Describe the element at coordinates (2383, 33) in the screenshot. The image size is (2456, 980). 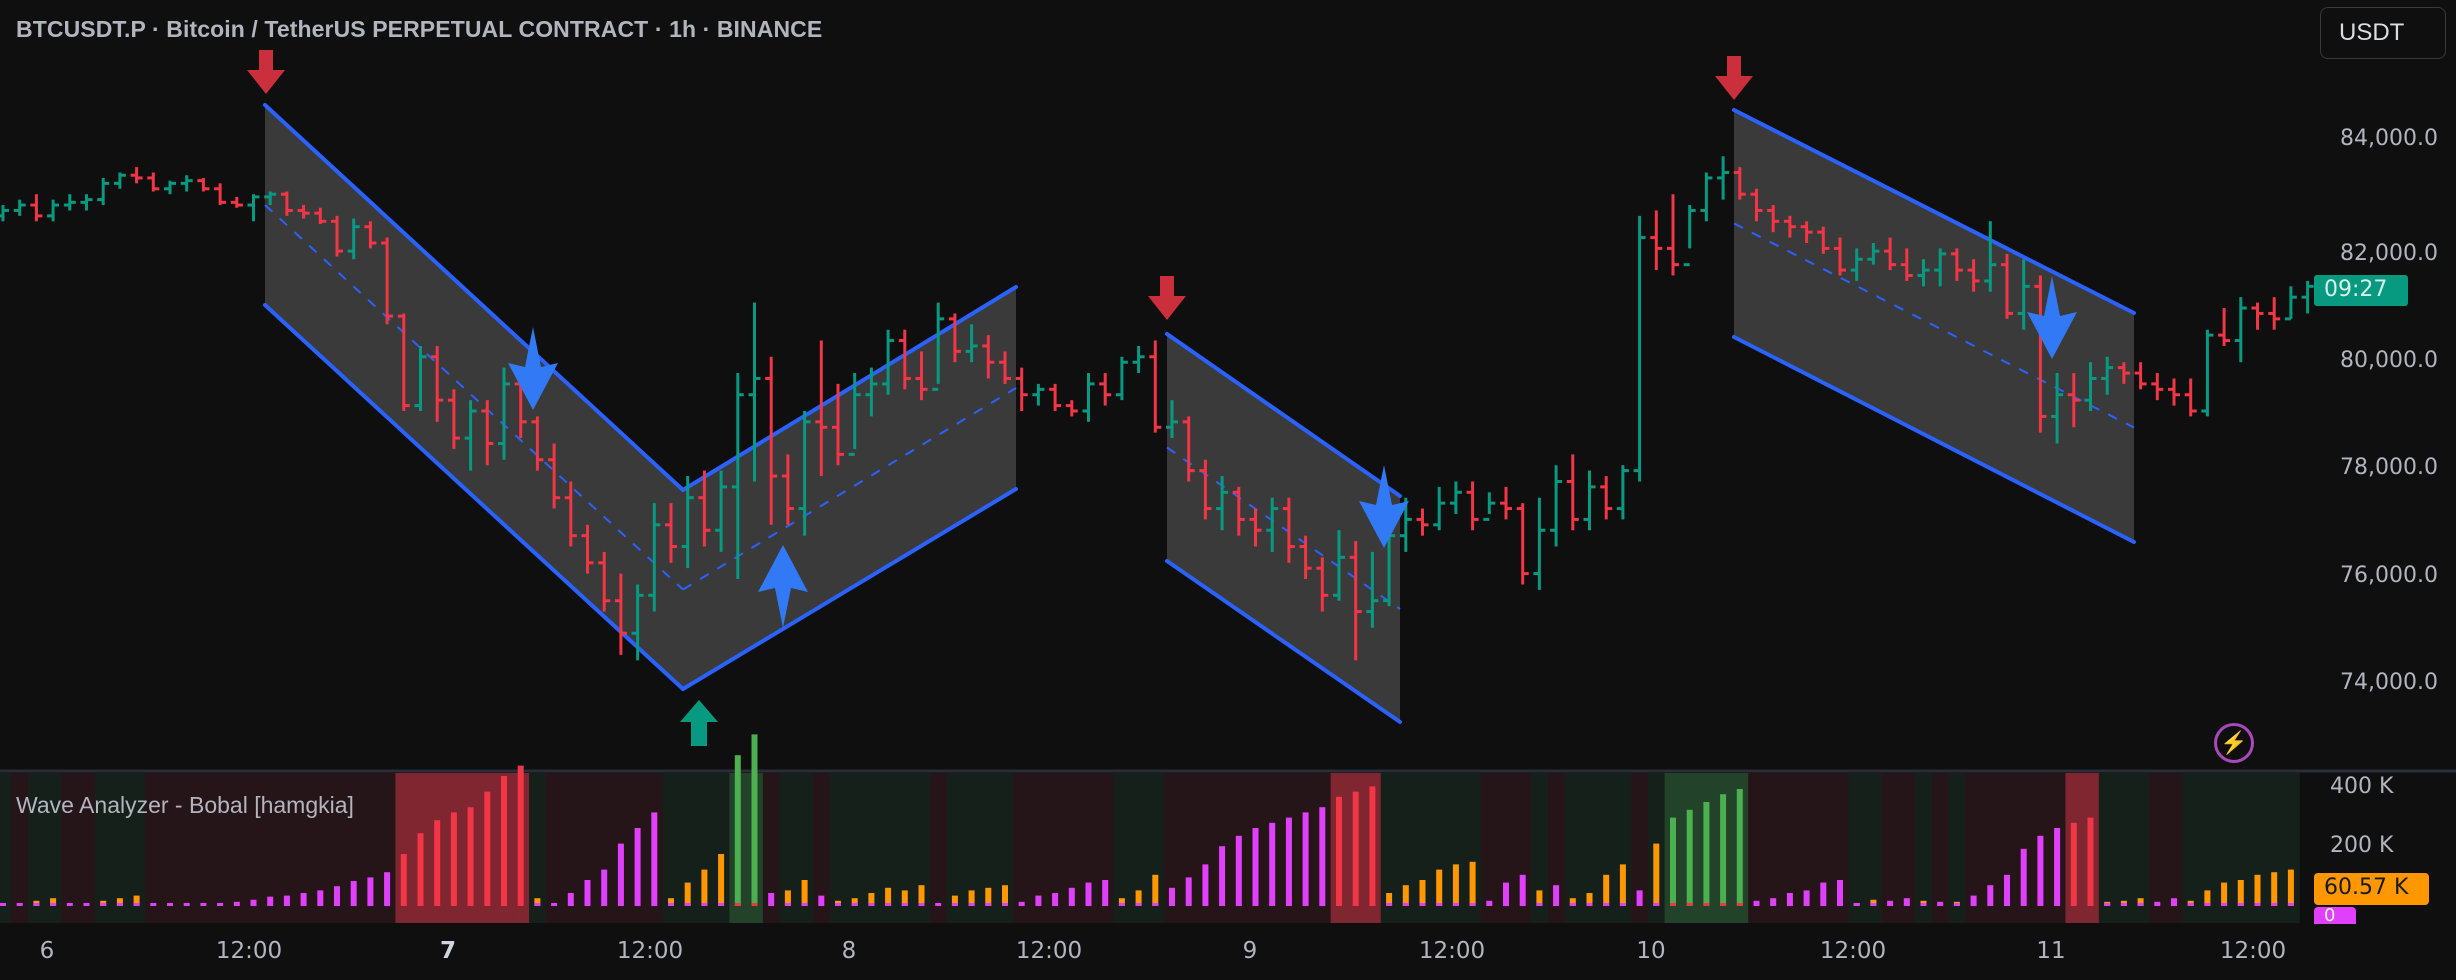
I see `currency-button: USDT` at that location.